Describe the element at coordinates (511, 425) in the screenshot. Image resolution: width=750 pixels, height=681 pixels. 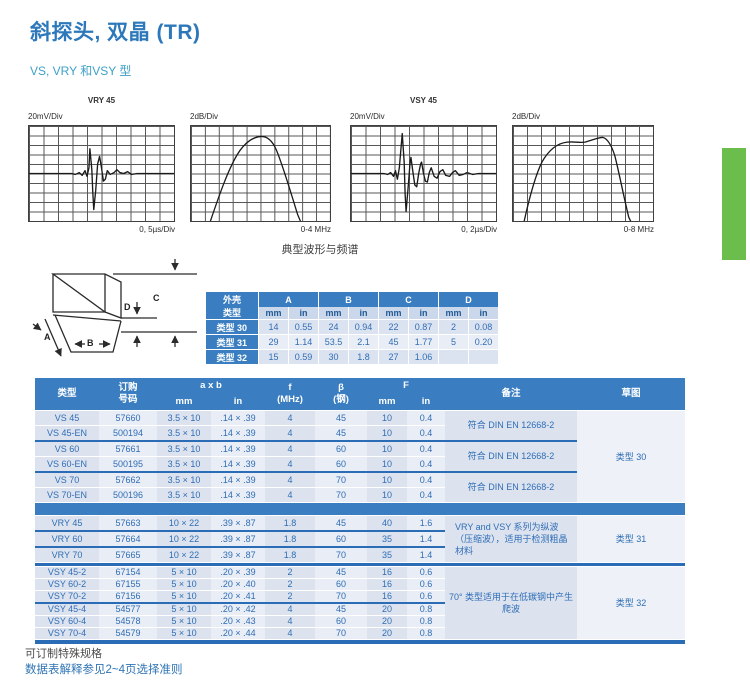
I see `remark-cell: 符合 DIN EN 12668-2` at that location.